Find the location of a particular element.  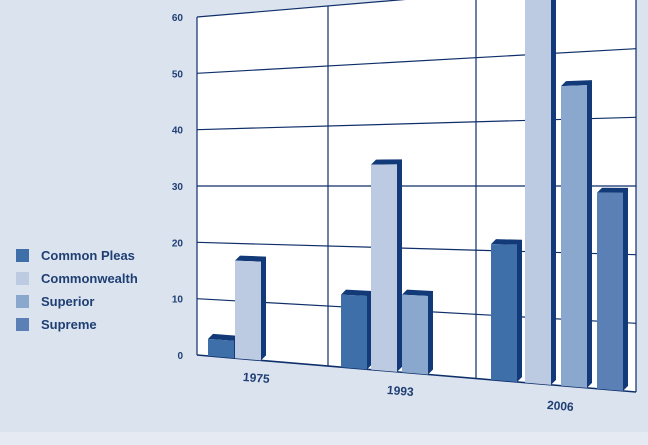

legend-item: Superior is located at coordinates (77, 301).